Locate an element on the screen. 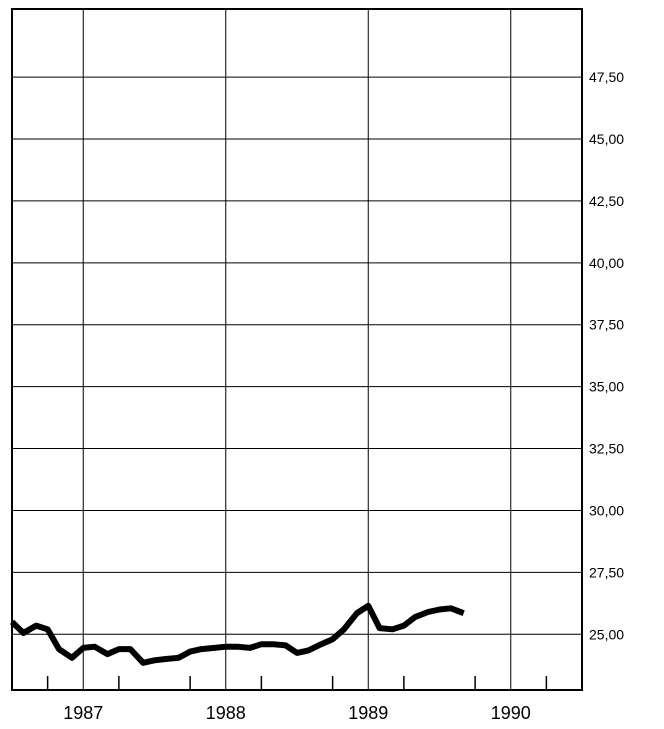 The height and width of the screenshot is (729, 664). y-tick-label: 35,00 is located at coordinates (606, 387).